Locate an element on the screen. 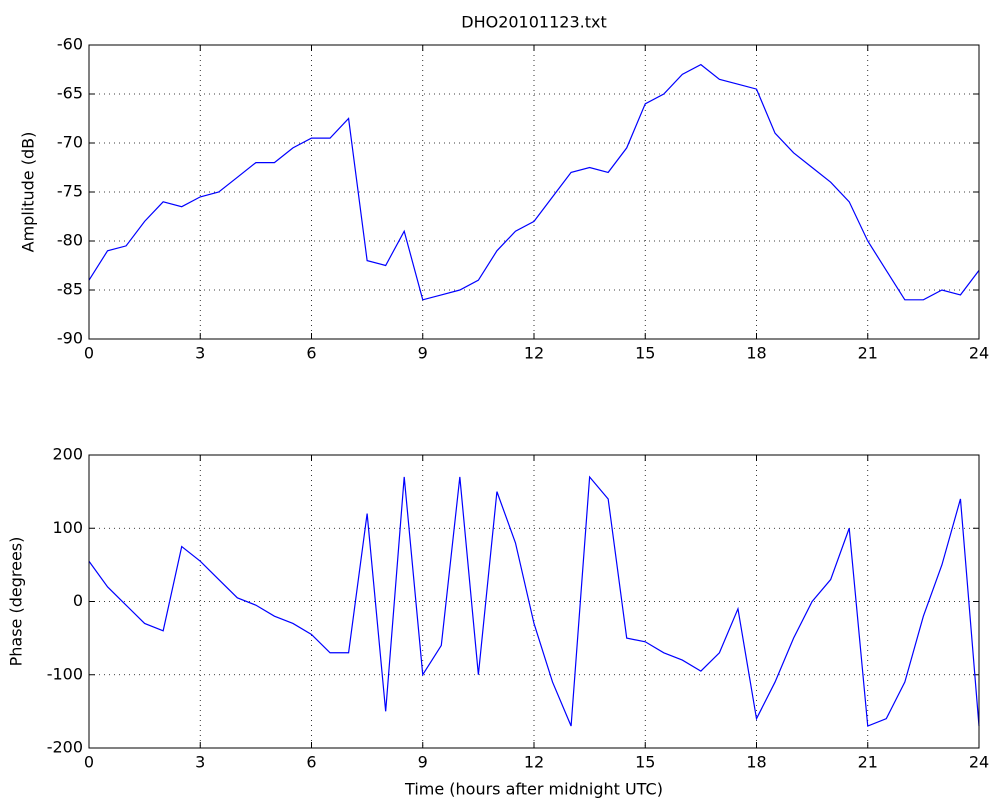 The width and height of the screenshot is (998, 806). y-tick-label: -80 is located at coordinates (70, 240).